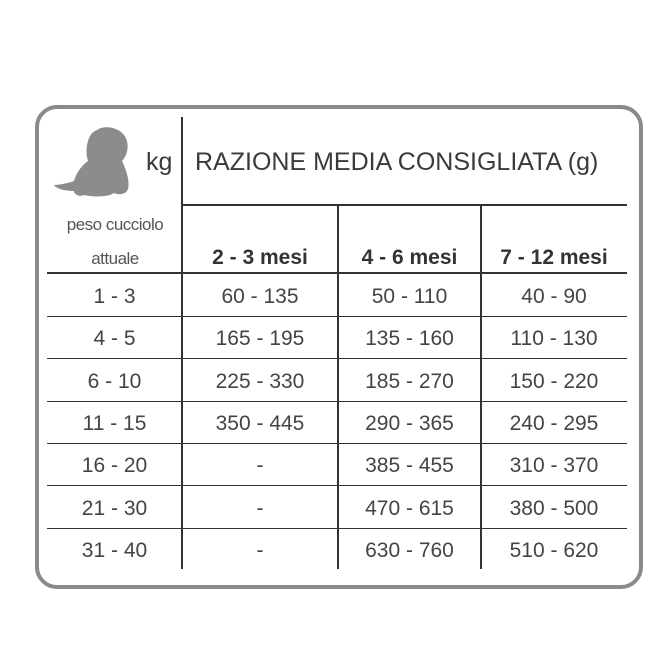 The image size is (667, 667). Describe the element at coordinates (409, 339) in the screenshot. I see `ration-cell: 135 - 160` at that location.